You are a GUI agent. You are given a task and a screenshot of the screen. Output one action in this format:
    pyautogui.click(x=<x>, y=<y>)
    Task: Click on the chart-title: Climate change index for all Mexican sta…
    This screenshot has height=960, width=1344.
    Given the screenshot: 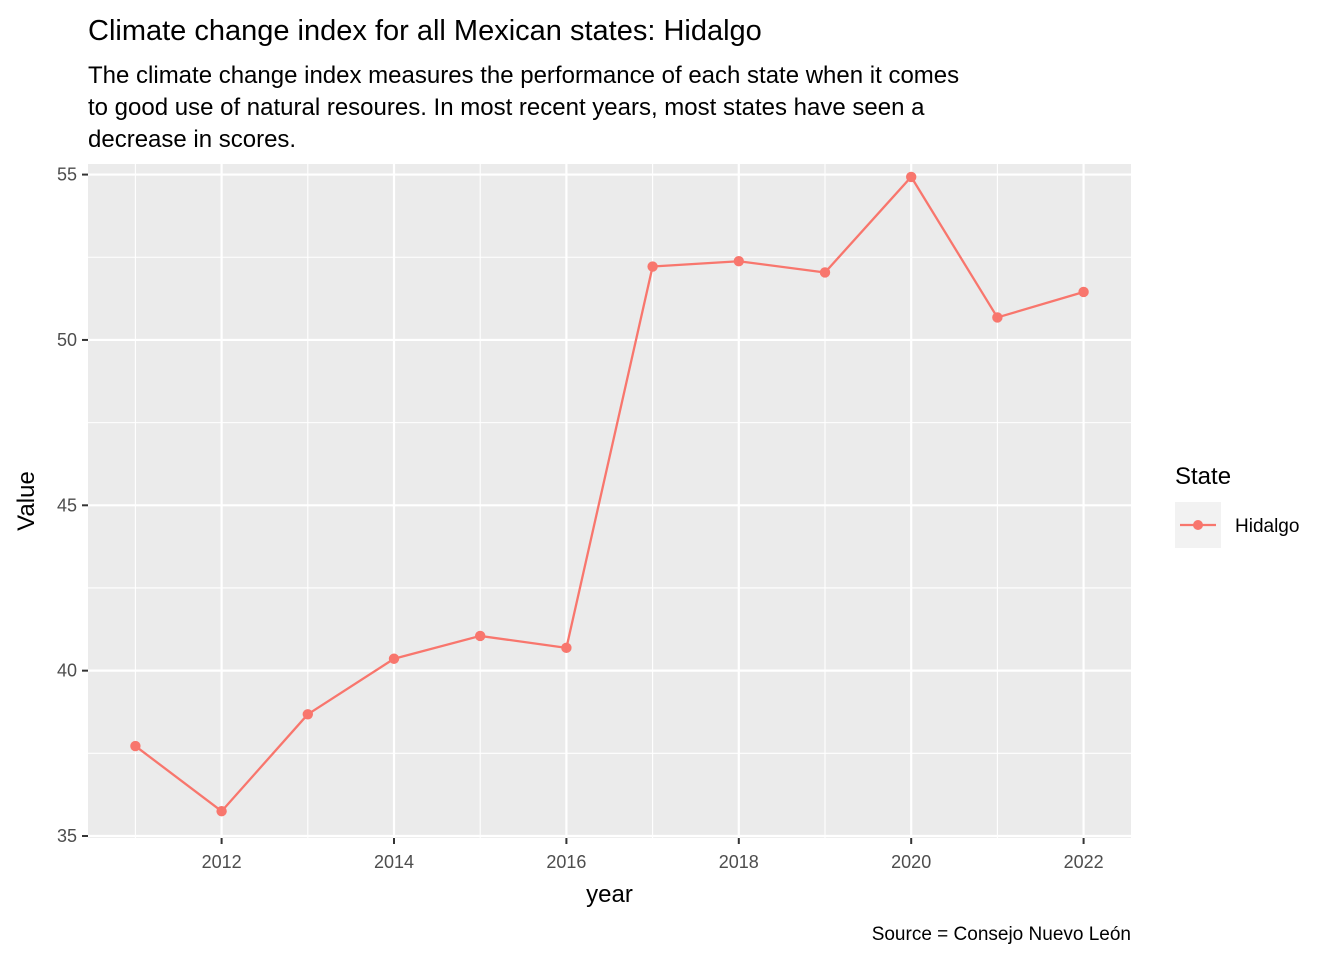 What is the action you would take?
    pyautogui.click(x=425, y=31)
    